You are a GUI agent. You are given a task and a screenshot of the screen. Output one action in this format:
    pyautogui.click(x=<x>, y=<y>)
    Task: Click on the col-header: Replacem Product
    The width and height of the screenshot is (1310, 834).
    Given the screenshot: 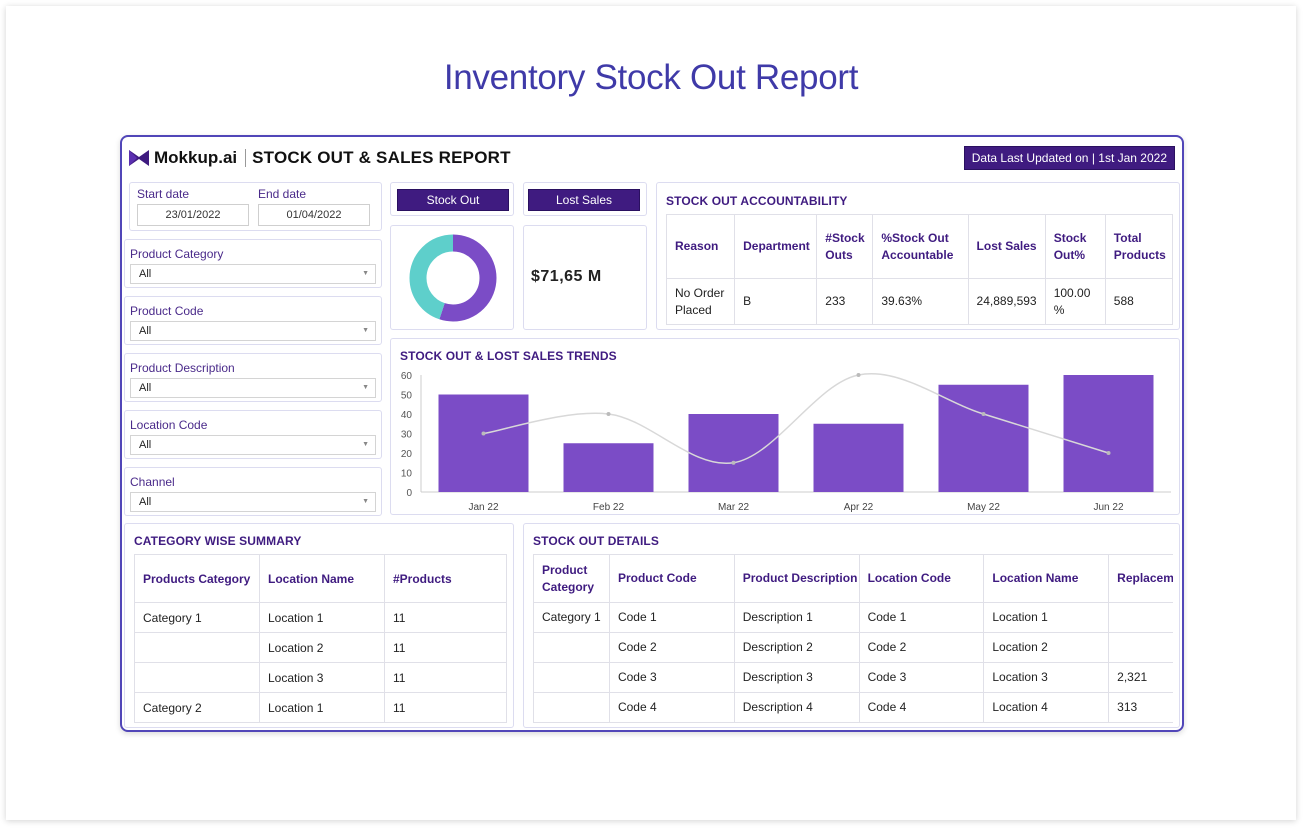 What is the action you would take?
    pyautogui.click(x=1140, y=578)
    